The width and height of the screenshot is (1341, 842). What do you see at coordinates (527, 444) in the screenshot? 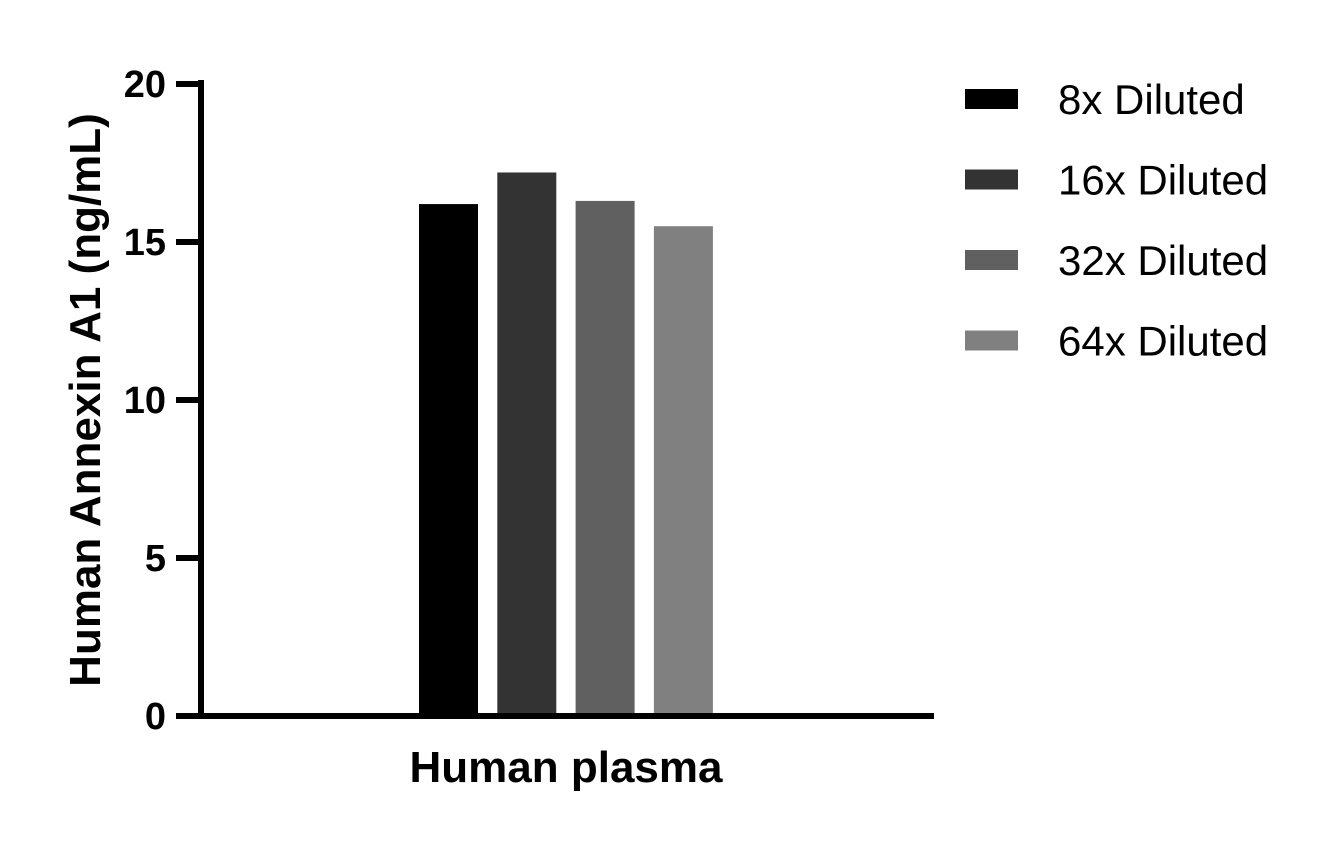
I see `bar-16x-diluted` at bounding box center [527, 444].